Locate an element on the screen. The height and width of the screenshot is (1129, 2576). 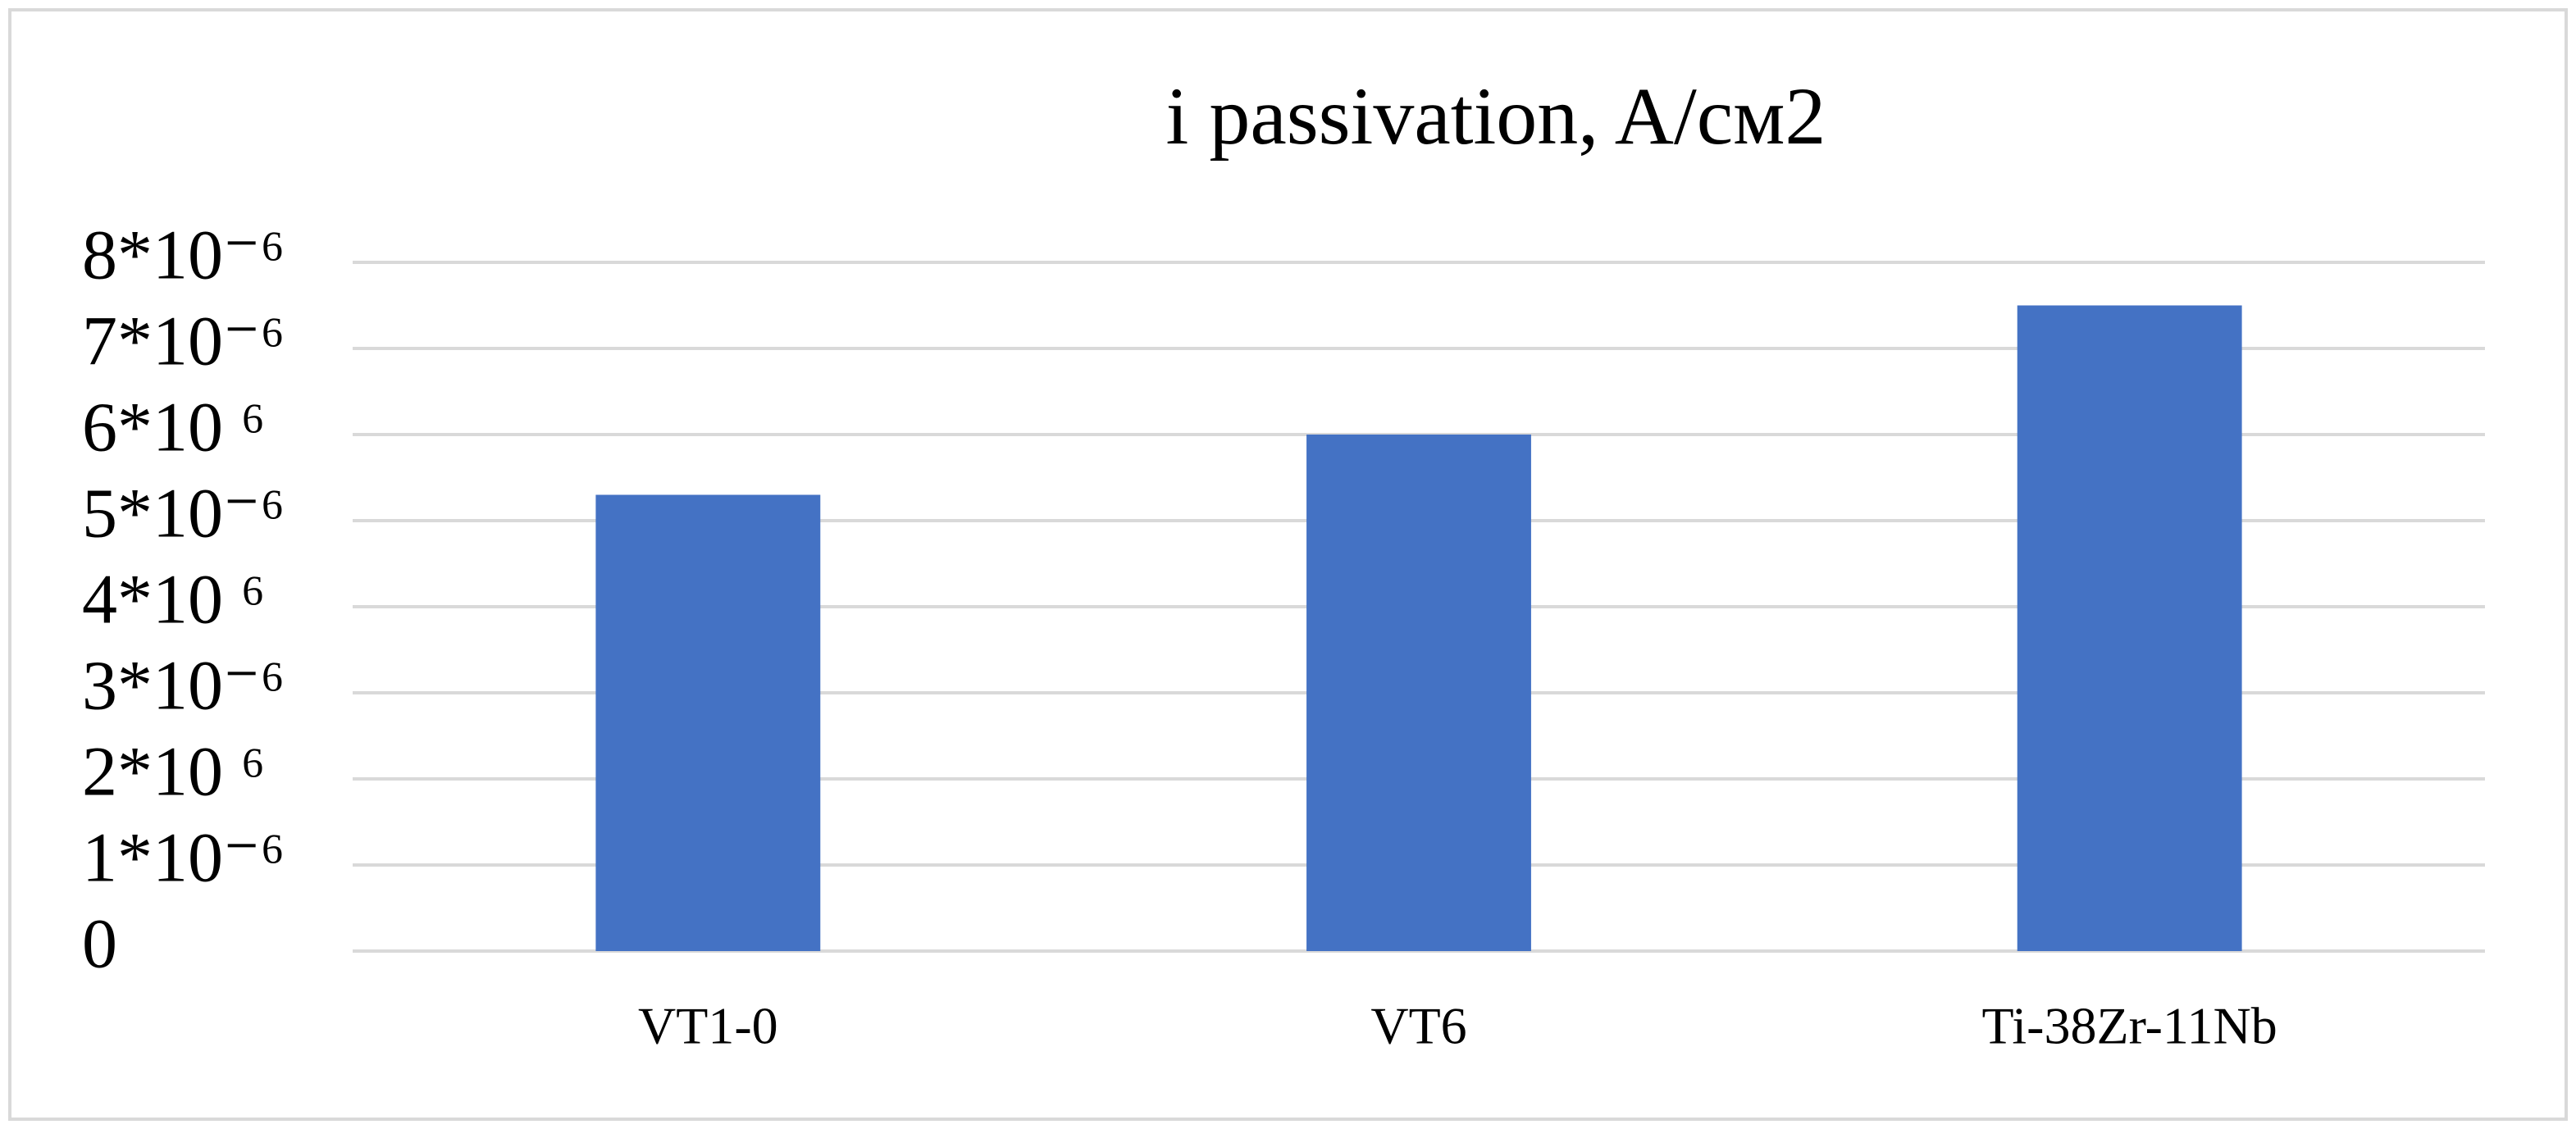
x-tick-label: VT1-0 is located at coordinates (708, 1026).